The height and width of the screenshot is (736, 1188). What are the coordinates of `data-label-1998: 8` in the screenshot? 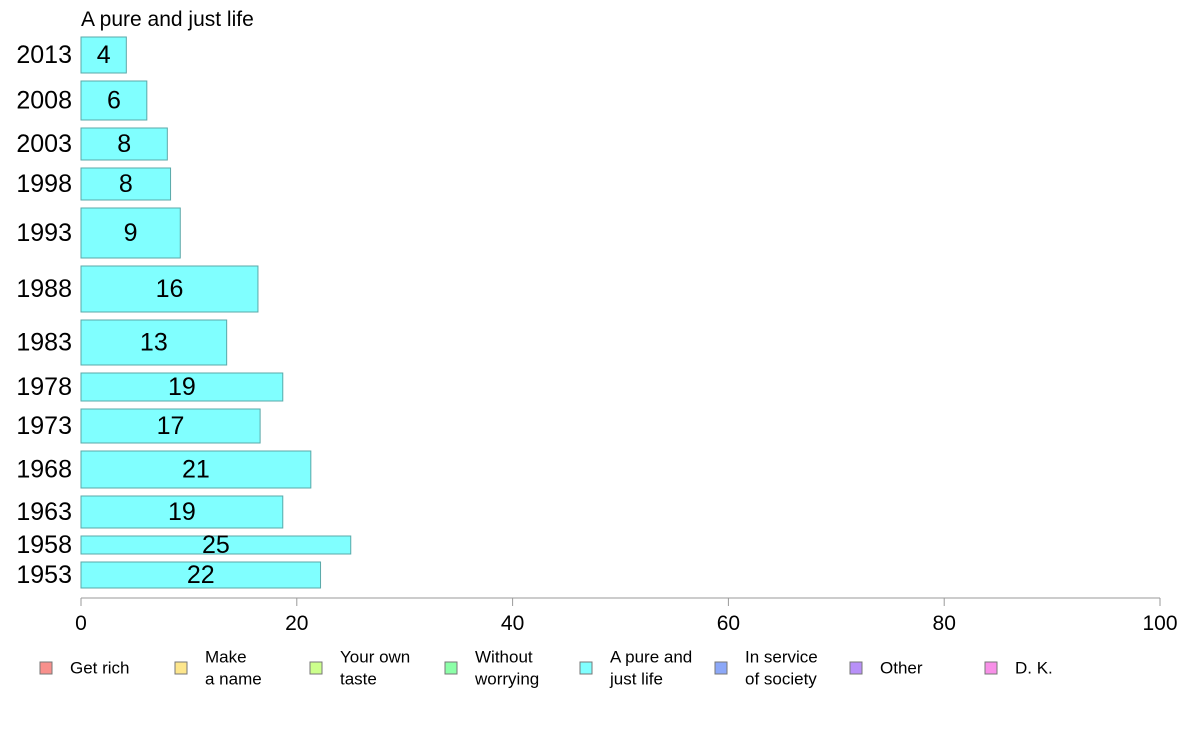 It's located at (126, 184).